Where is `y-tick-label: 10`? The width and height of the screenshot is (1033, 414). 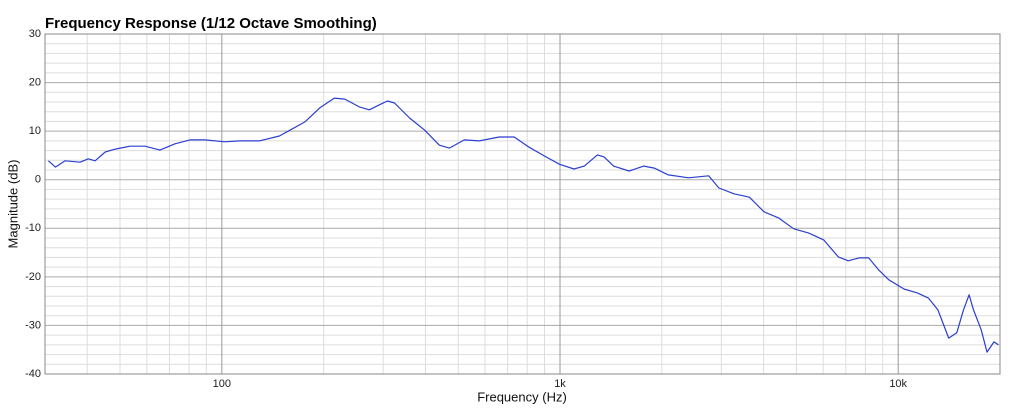 y-tick-label: 10 is located at coordinates (35, 131).